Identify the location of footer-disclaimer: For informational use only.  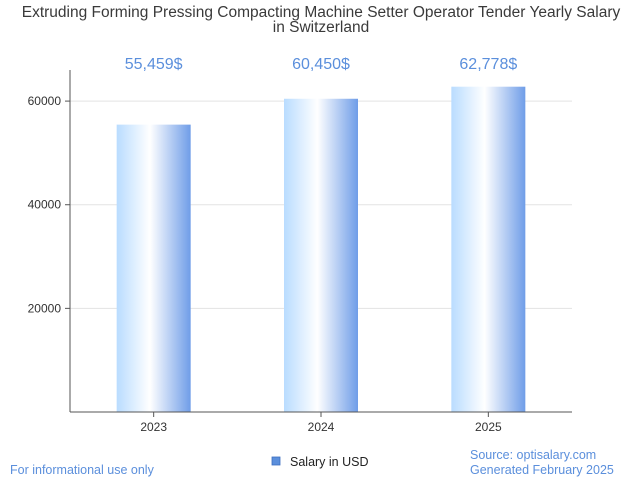
(82, 470).